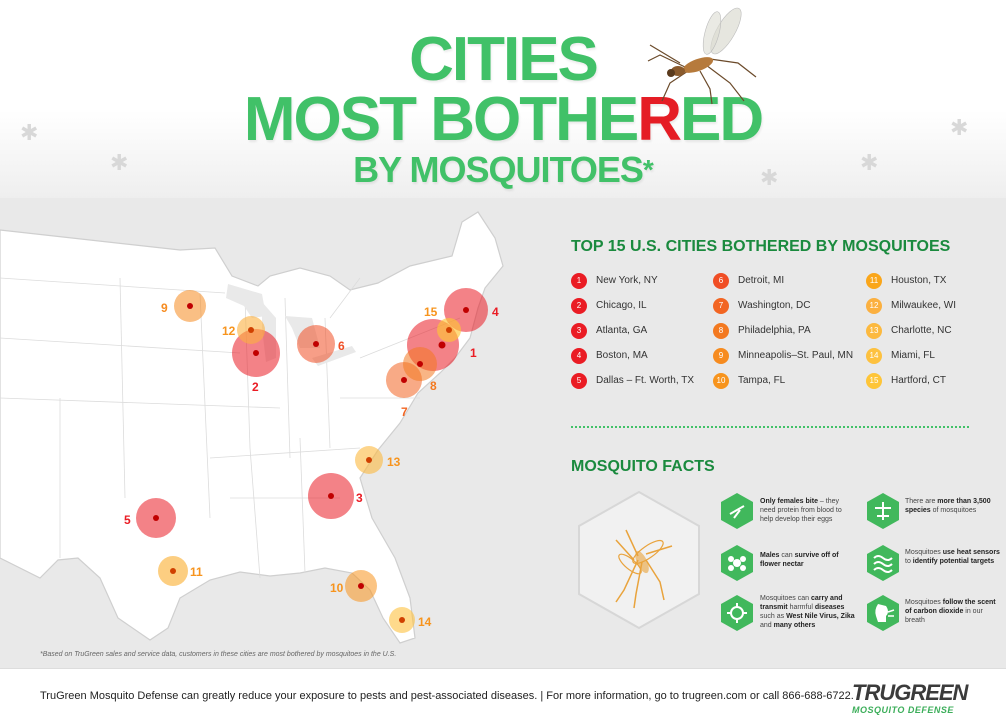 The width and height of the screenshot is (1006, 724). I want to click on marker-miami, so click(402, 620).